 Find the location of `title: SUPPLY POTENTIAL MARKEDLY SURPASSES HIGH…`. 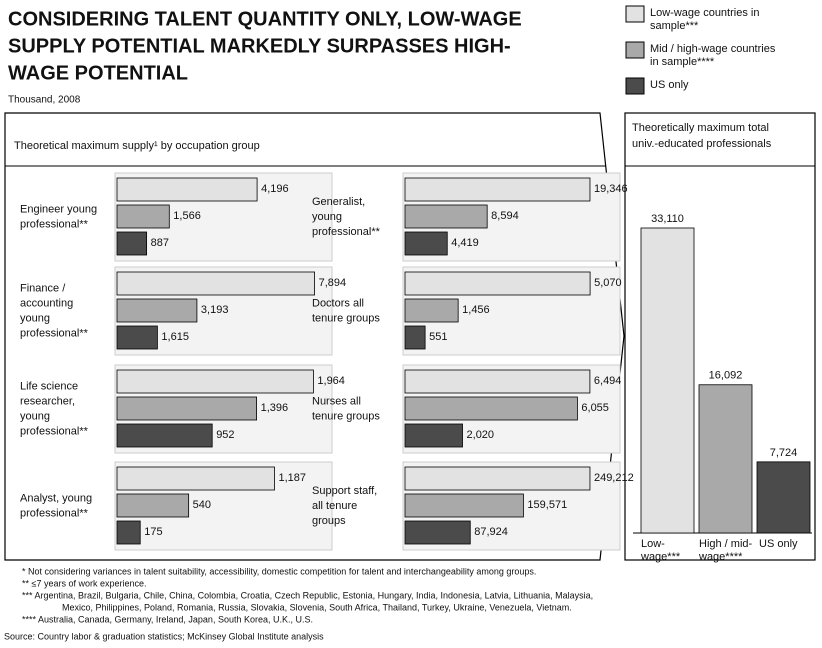

title: SUPPLY POTENTIAL MARKEDLY SURPASSES HIGH… is located at coordinates (259, 46).